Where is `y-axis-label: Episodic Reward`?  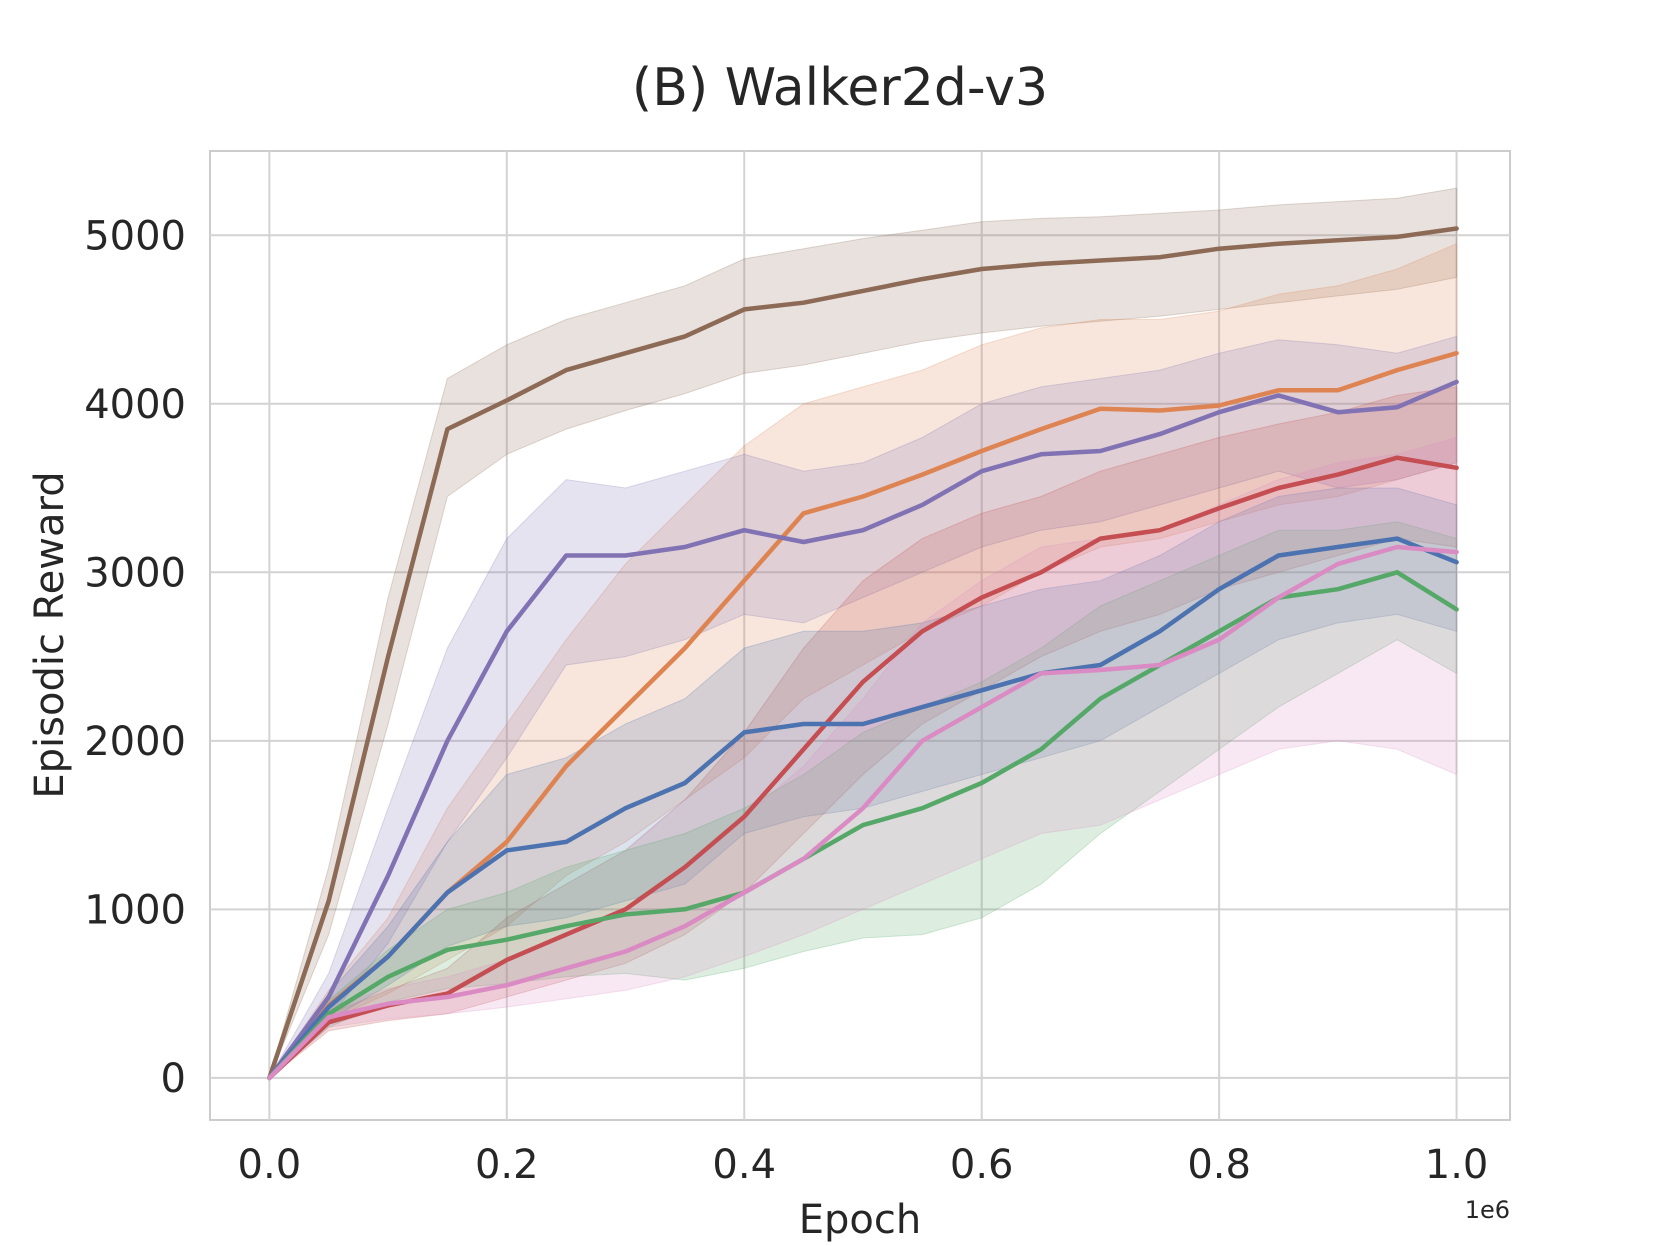 y-axis-label: Episodic Reward is located at coordinates (50, 634).